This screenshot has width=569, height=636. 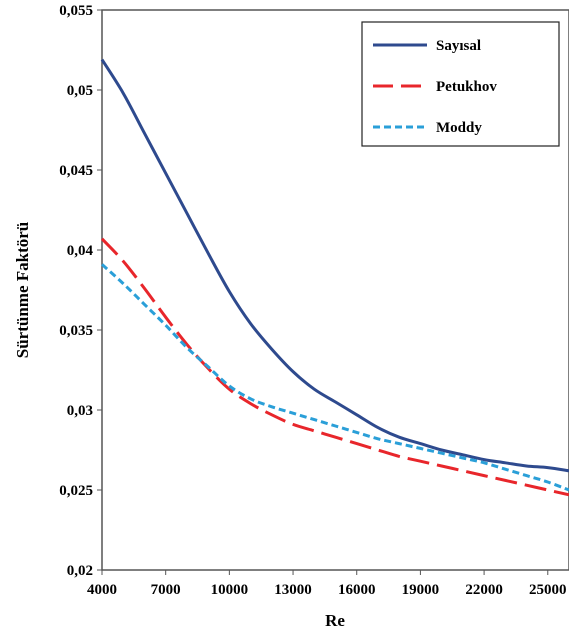 What do you see at coordinates (548, 590) in the screenshot?
I see `x-tick-label: 25000` at bounding box center [548, 590].